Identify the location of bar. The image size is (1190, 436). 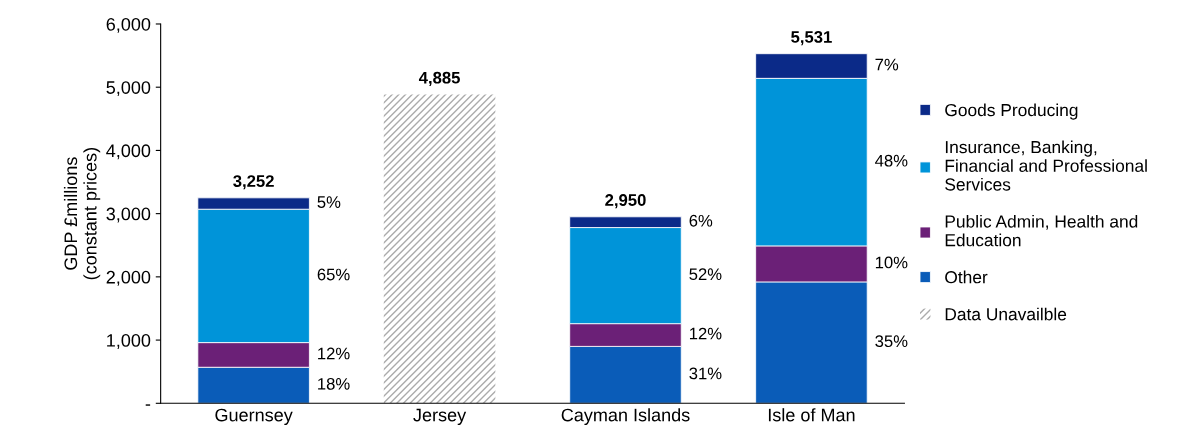
(439, 249).